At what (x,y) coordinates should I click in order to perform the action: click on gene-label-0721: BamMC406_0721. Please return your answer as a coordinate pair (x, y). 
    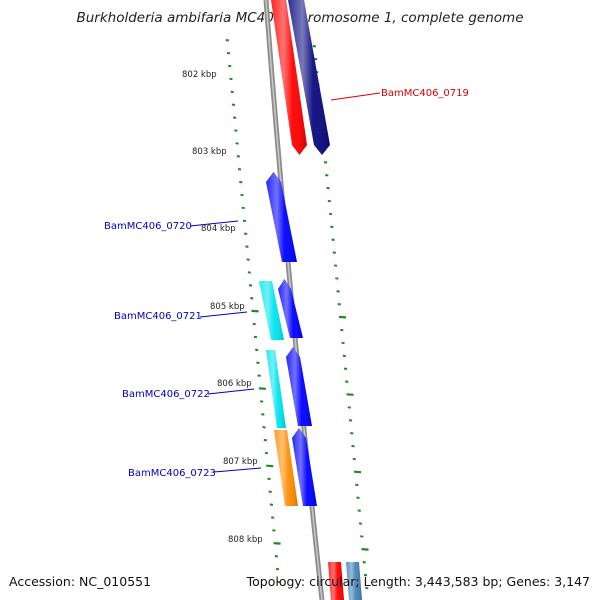
    Looking at the image, I should click on (158, 316).